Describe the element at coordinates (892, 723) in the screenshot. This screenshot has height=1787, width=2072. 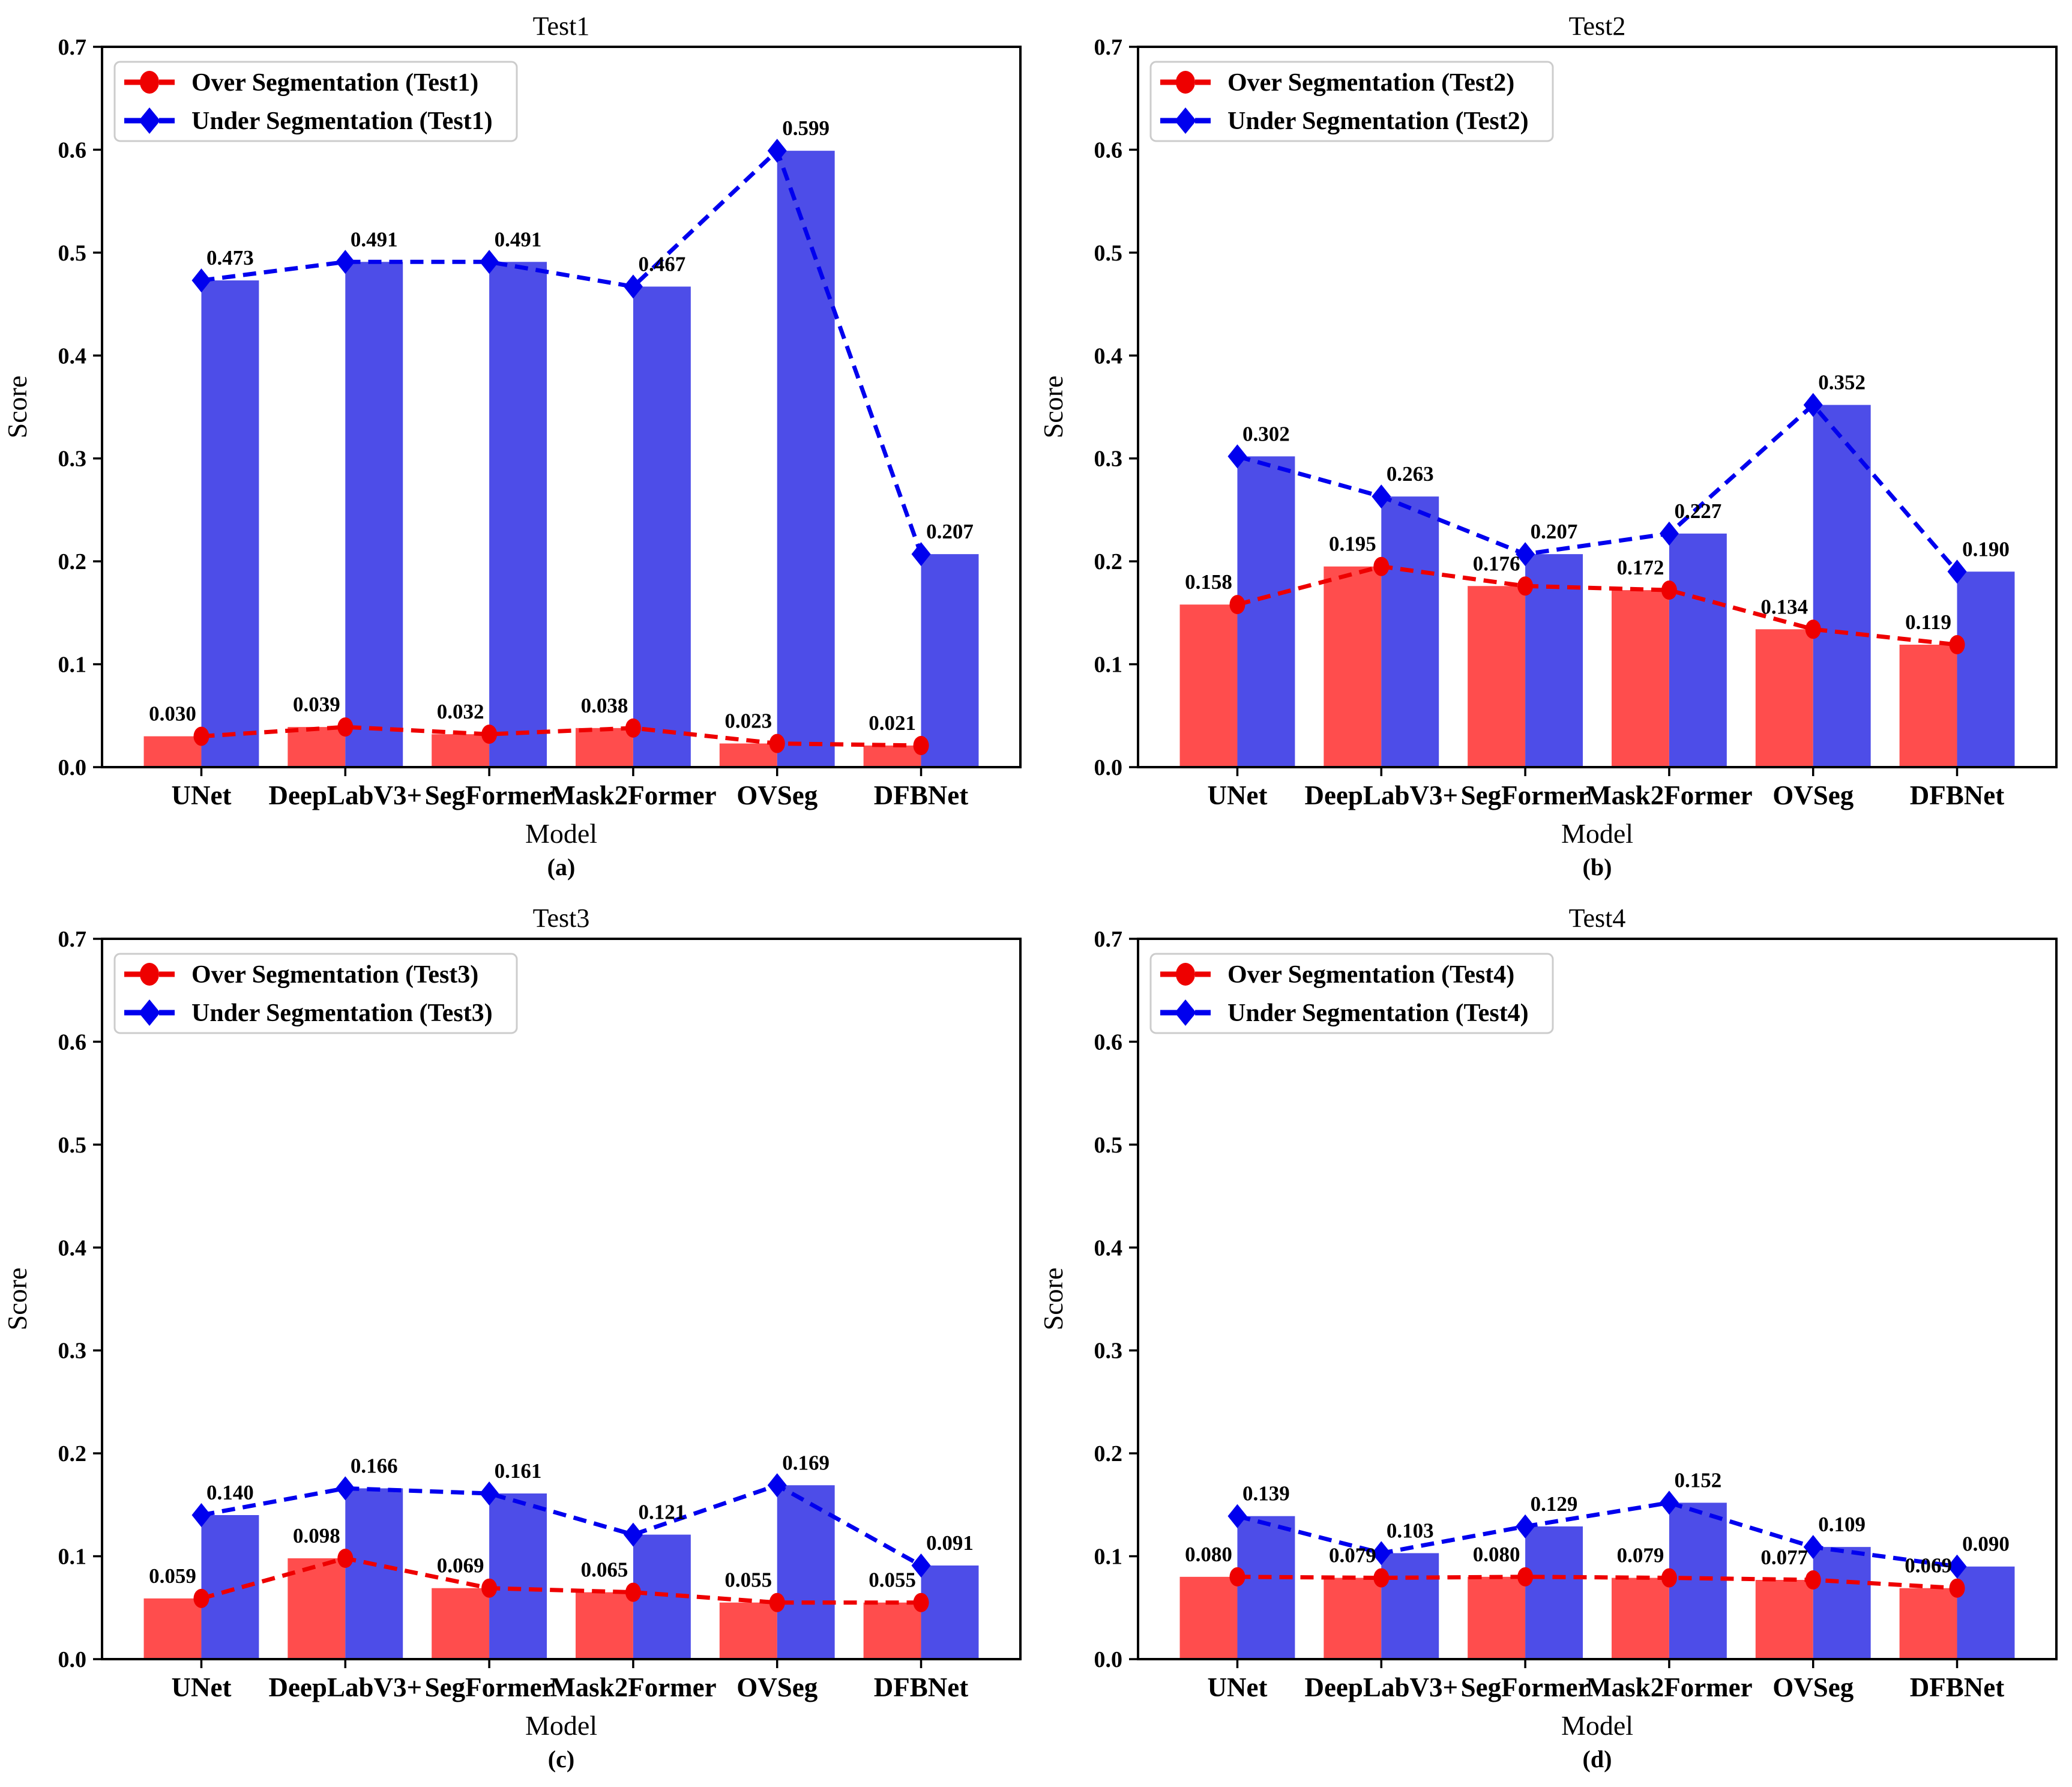
I see `value-label: 0.021` at that location.